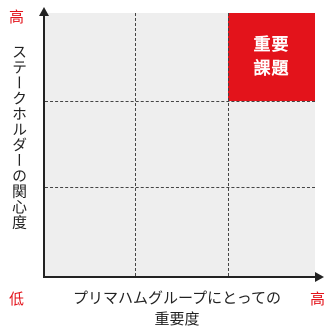  I want to click on y-axis-title: ステークホルダーの関心度, so click(19, 137).